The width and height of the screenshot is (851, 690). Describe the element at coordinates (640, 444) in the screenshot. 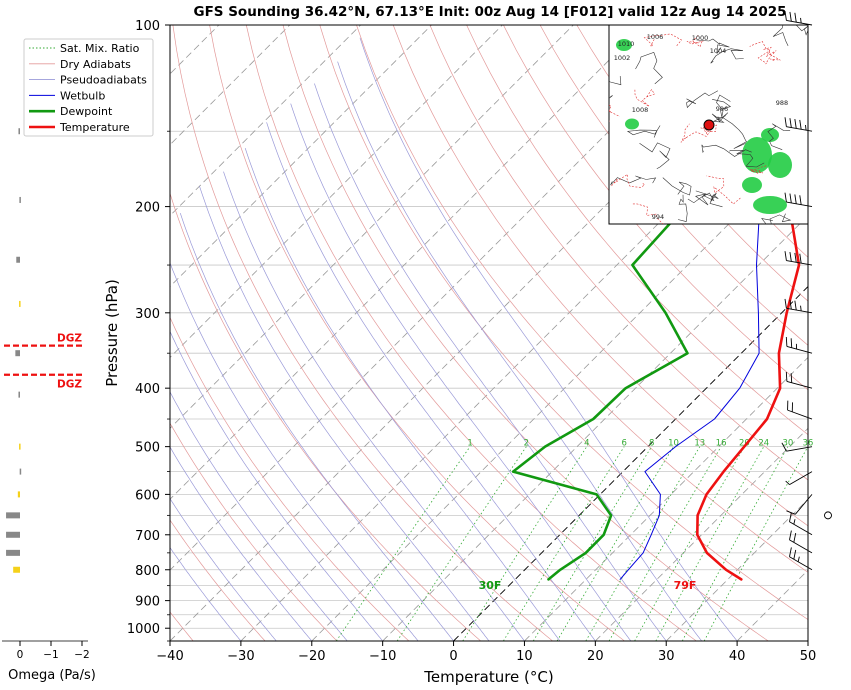

I see `mixing-ratio-labels: 1 2 4 6 8 10 13 16 20 24 30 36` at that location.